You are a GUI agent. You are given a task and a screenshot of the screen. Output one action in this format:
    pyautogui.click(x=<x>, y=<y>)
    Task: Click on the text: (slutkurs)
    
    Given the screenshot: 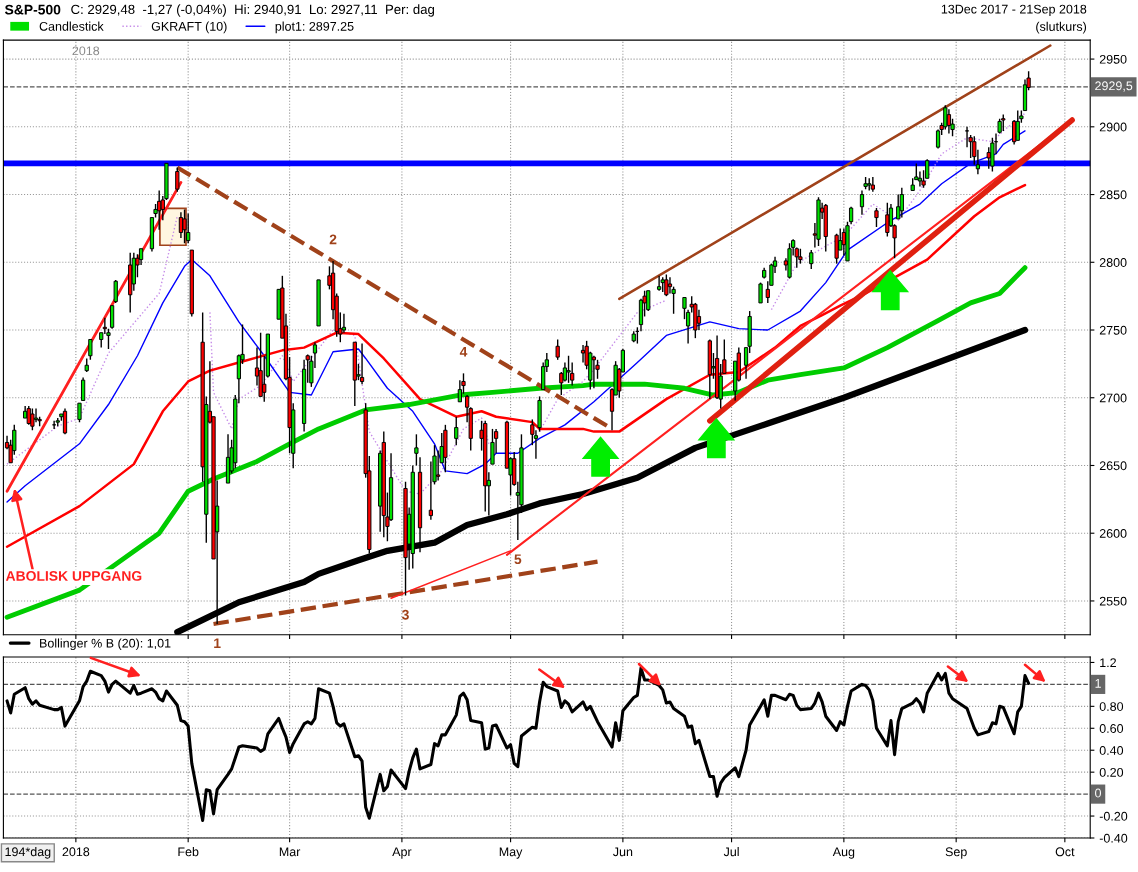 What is the action you would take?
    pyautogui.click(x=1061, y=27)
    